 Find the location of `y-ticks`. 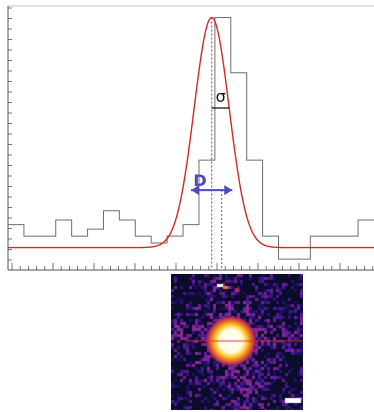

y-ticks is located at coordinates (10, 134).